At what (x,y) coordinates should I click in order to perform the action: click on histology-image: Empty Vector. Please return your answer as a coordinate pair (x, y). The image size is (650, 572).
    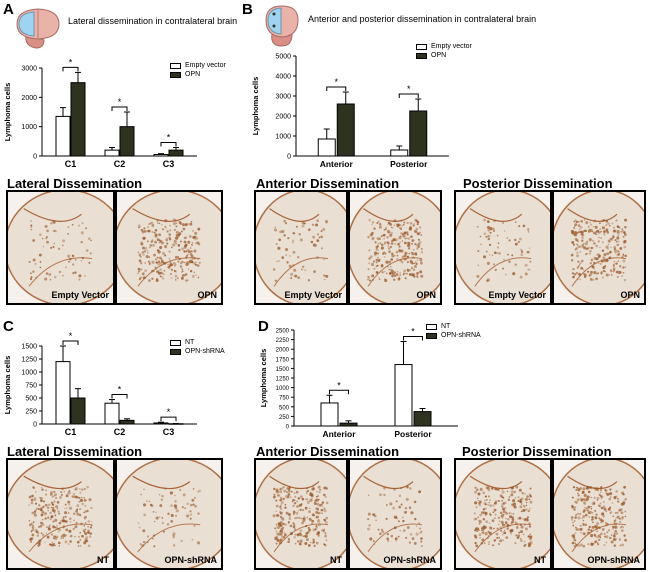
    Looking at the image, I should click on (503, 247).